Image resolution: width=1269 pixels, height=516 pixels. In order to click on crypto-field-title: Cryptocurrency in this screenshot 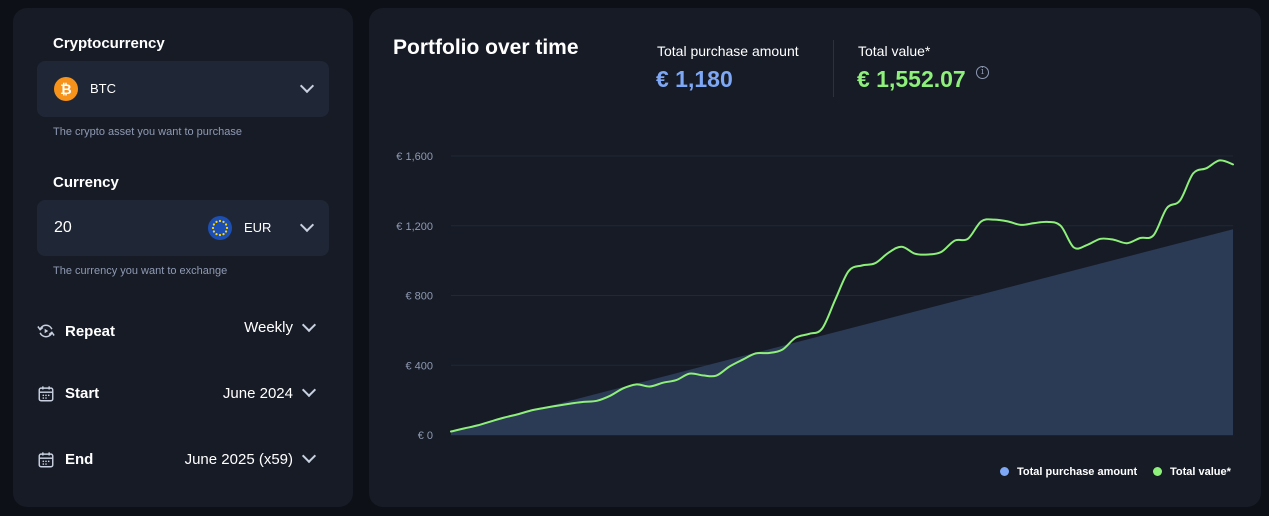, I will do `click(109, 43)`.